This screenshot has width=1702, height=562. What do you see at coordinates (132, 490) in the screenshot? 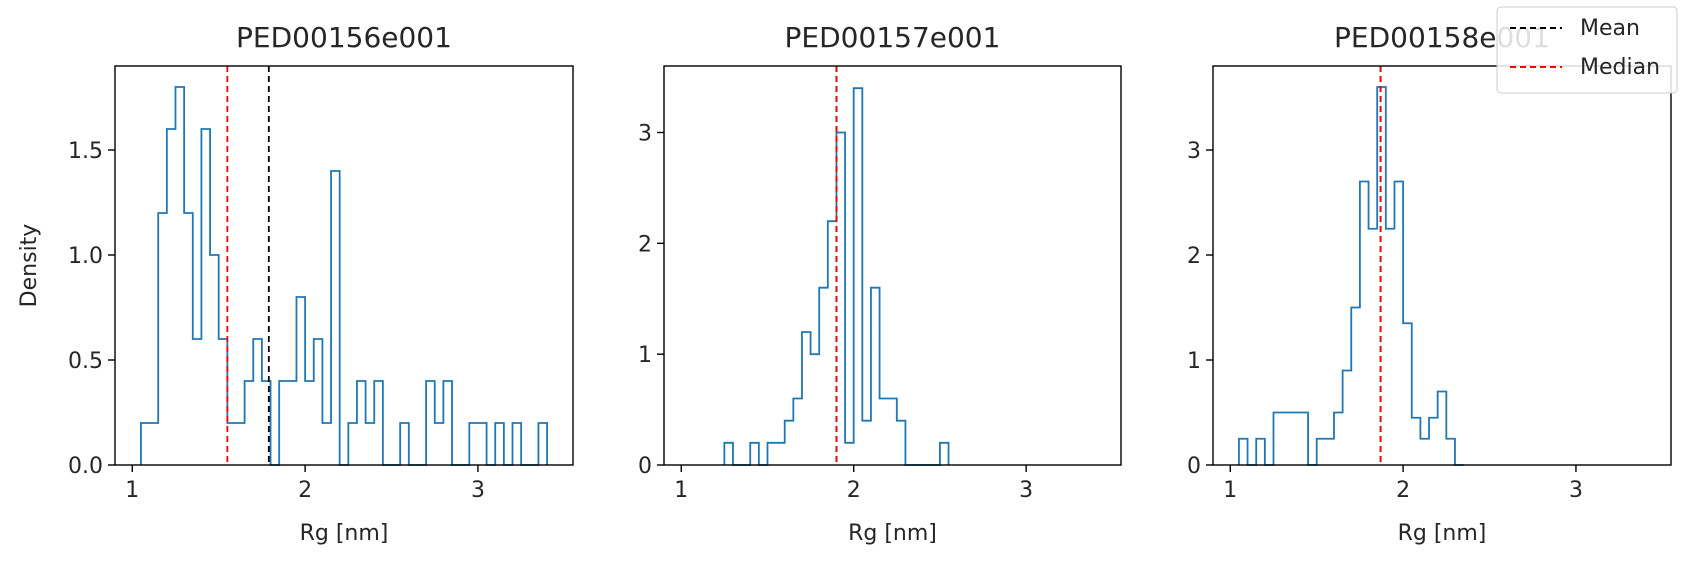
I see `x-tick-label-1-1: 1` at bounding box center [132, 490].